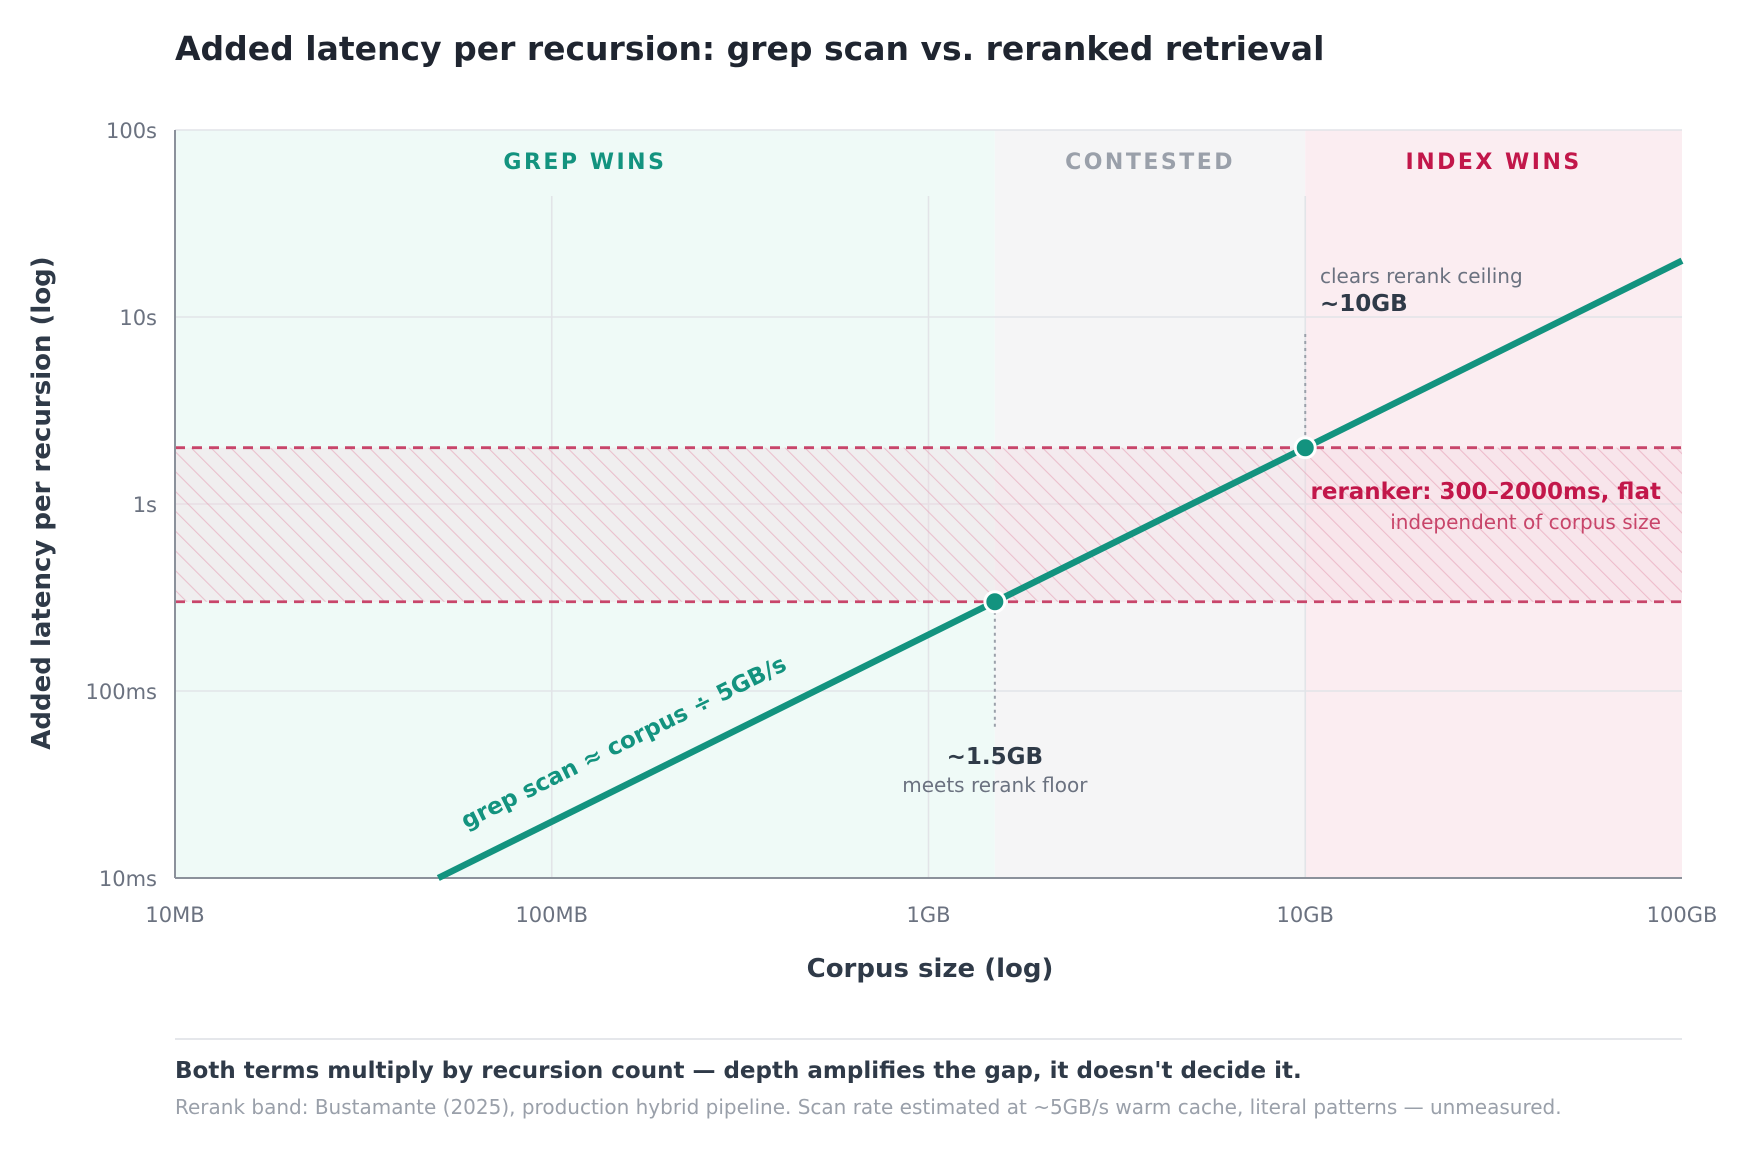  What do you see at coordinates (930, 969) in the screenshot?
I see `x-axis-title: Corpus size (log)` at bounding box center [930, 969].